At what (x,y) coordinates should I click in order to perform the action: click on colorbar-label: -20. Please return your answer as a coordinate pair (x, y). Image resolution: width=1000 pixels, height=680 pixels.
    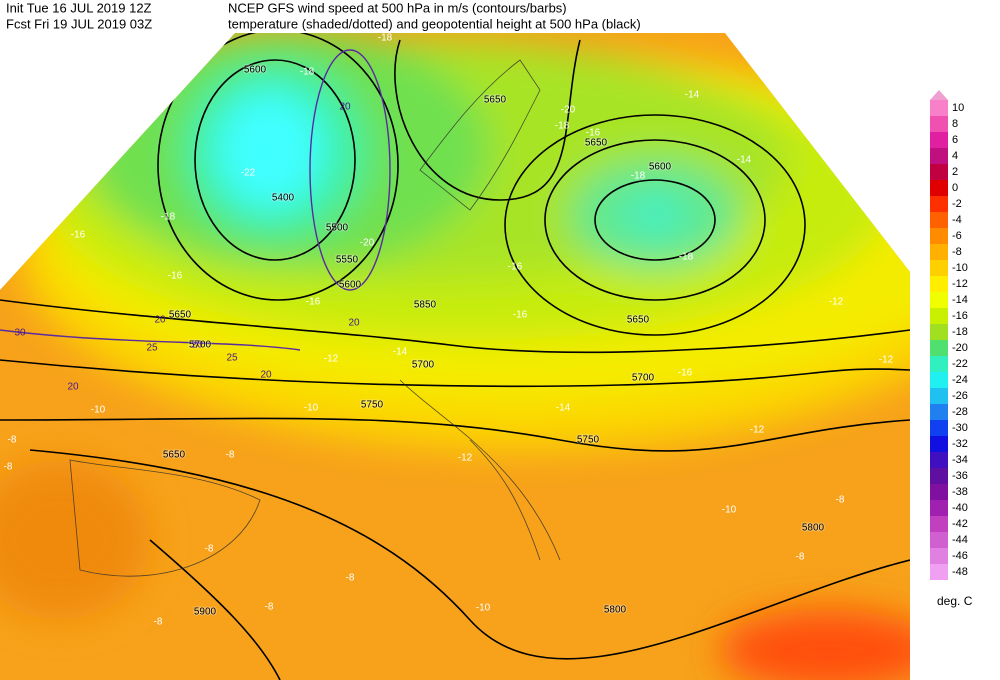
    Looking at the image, I should click on (960, 348).